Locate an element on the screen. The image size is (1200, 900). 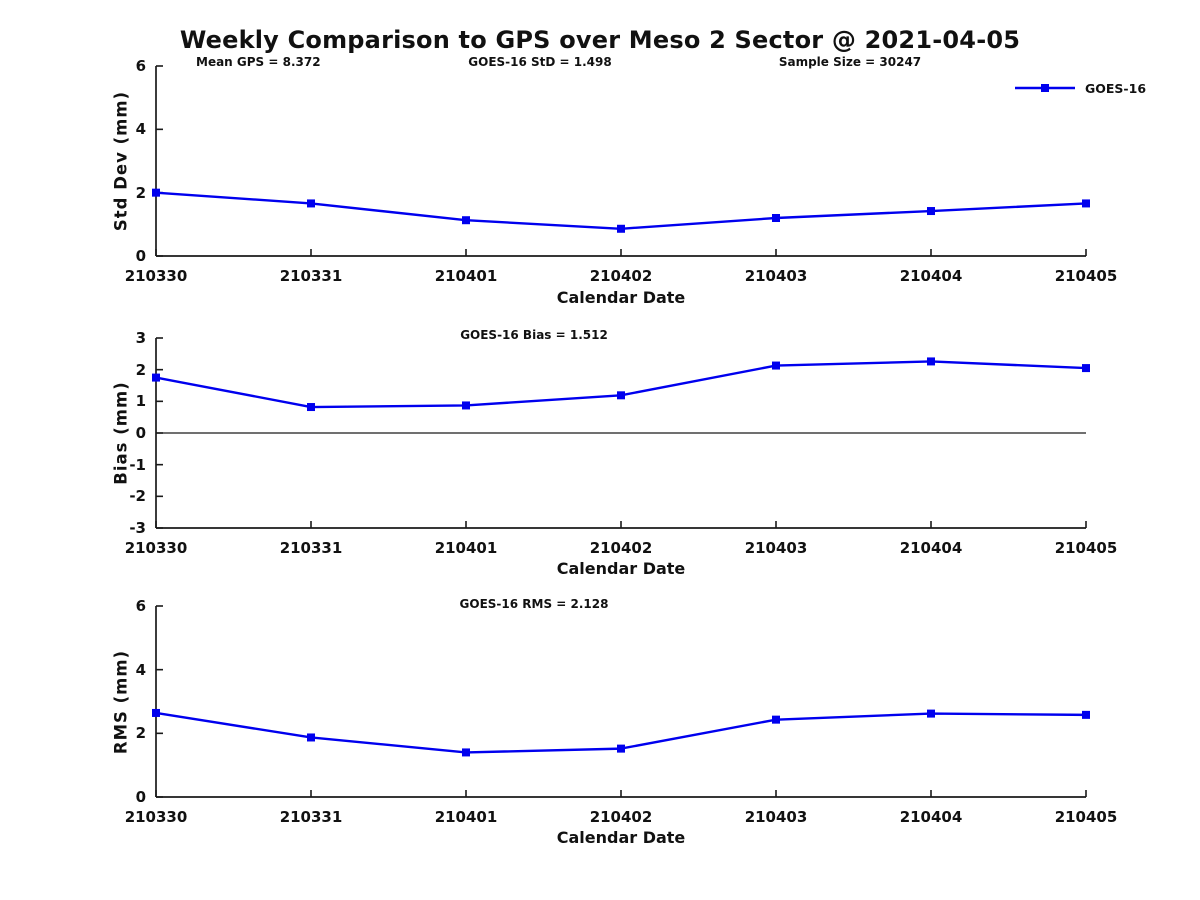
y-tick-label: -3 is located at coordinates (137, 528).